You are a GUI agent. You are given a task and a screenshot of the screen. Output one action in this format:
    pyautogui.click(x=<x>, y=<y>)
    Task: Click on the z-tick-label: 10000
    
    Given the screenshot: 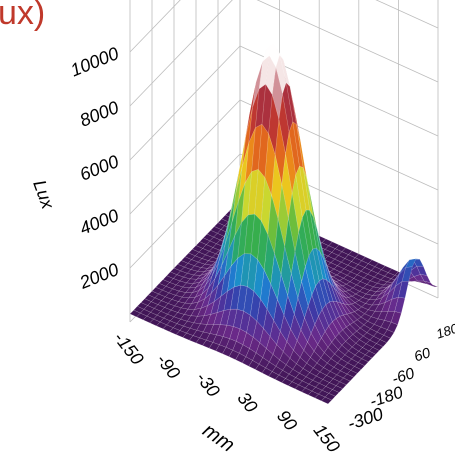 What is the action you would take?
    pyautogui.click(x=95, y=61)
    